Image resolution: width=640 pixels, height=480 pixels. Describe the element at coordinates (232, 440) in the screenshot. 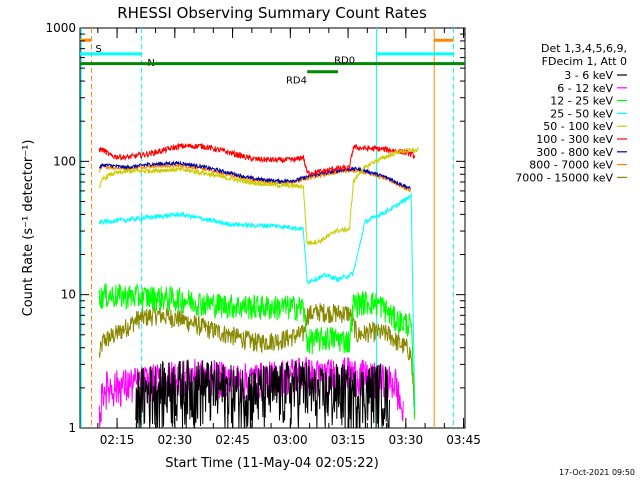

I see `x-tick-label-2: 02:45` at that location.